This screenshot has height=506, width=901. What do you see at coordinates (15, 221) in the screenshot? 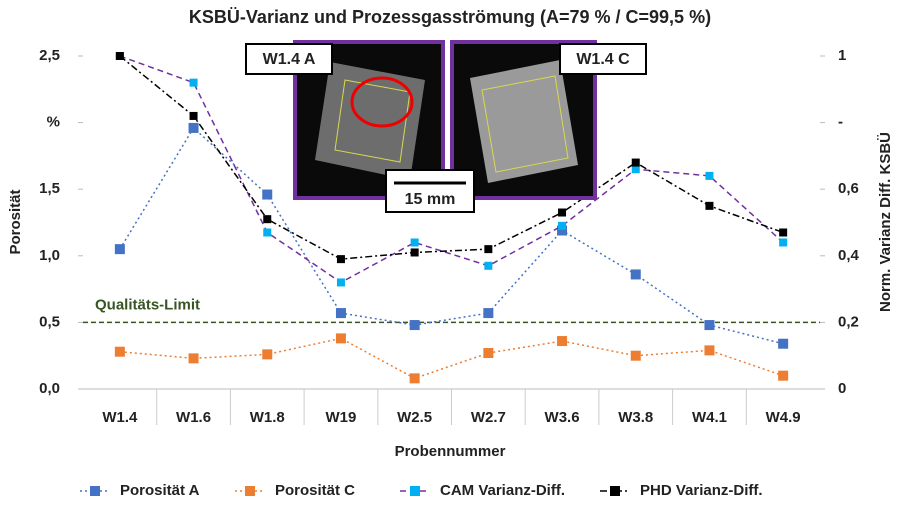
I see `y-axis-title: Porosität` at bounding box center [15, 221].